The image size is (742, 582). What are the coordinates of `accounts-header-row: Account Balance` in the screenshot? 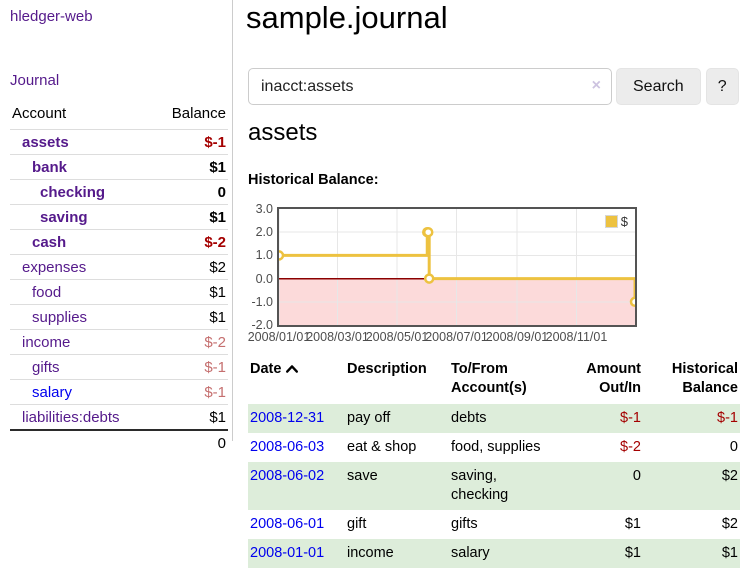 It's located at (119, 116).